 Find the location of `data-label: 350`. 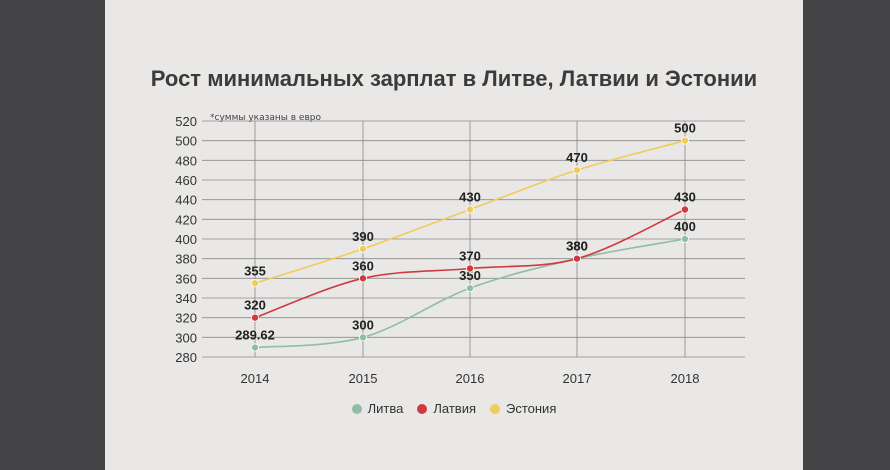

data-label: 350 is located at coordinates (470, 275).